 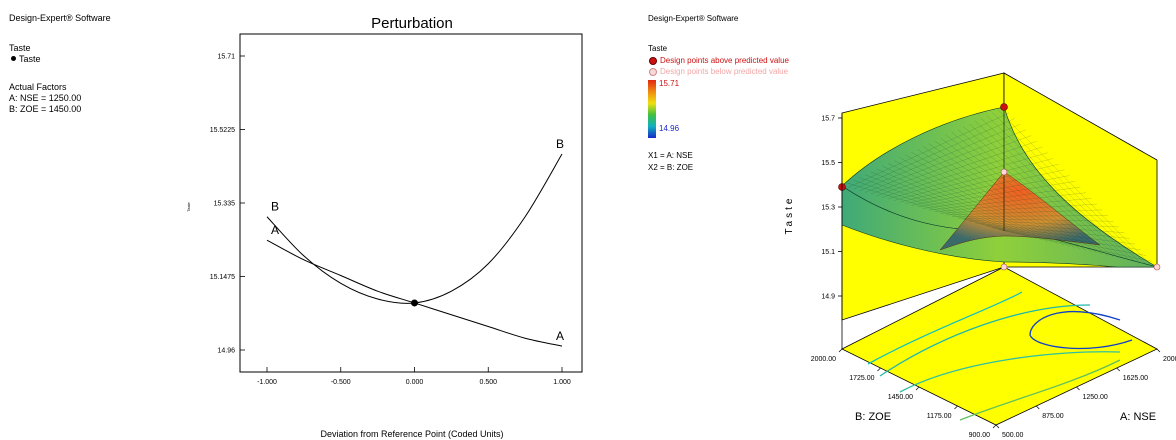 What do you see at coordinates (823, 359) in the screenshot?
I see `b-tick-label: 2000.00` at bounding box center [823, 359].